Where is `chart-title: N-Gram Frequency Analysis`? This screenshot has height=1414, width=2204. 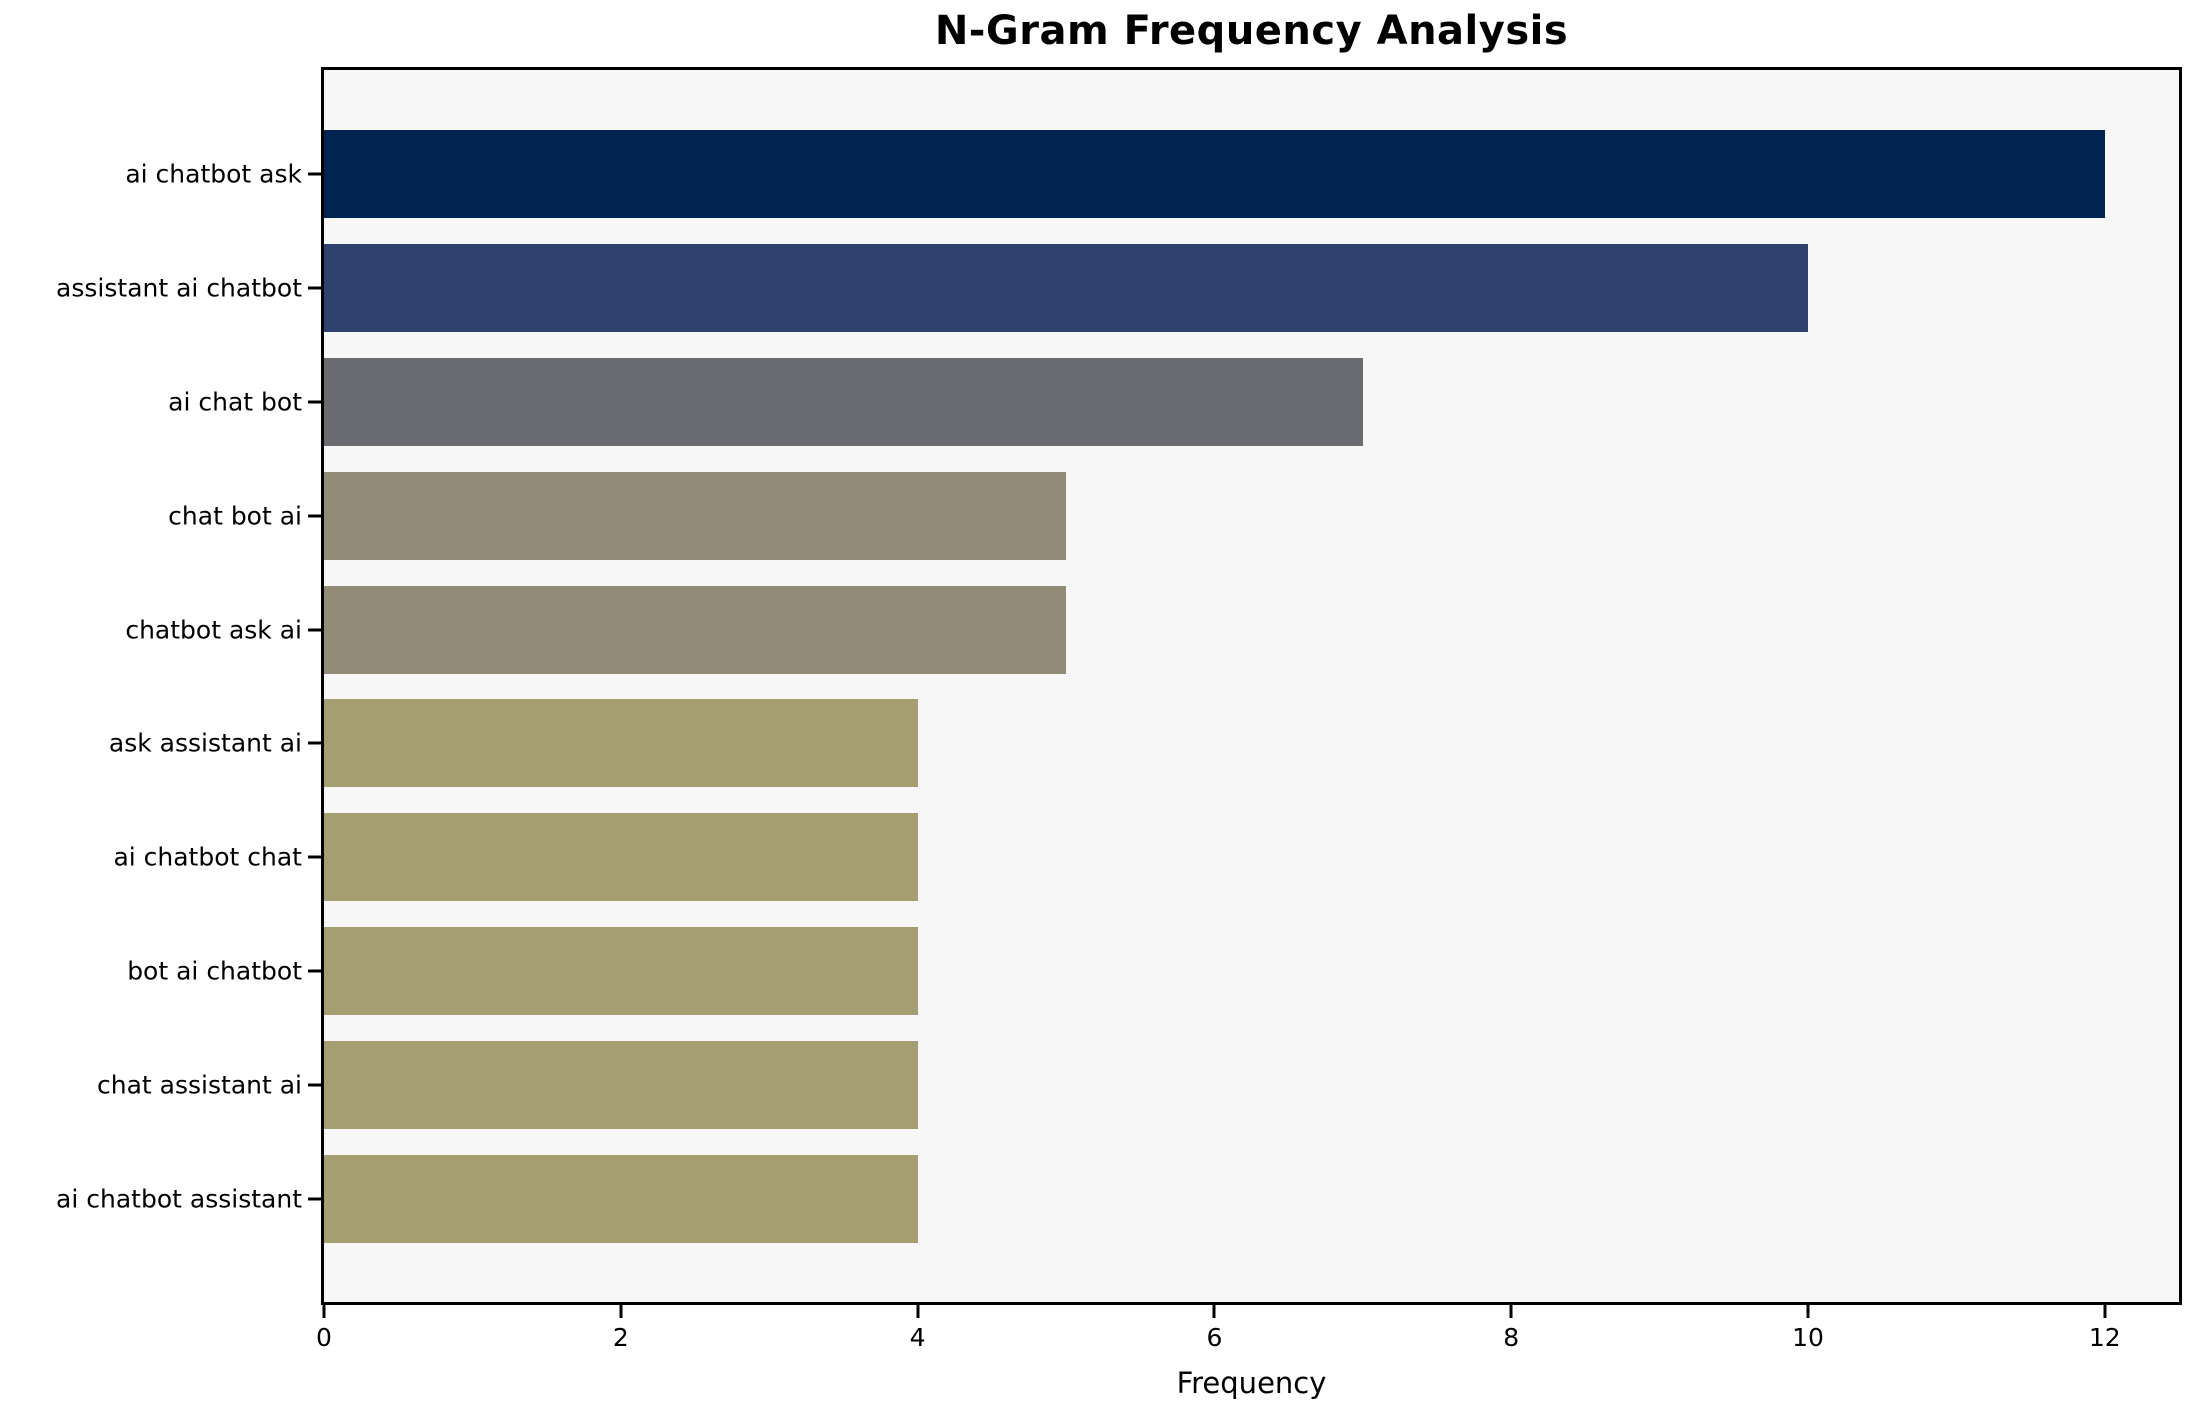
chart-title: N-Gram Frequency Analysis is located at coordinates (1251, 31).